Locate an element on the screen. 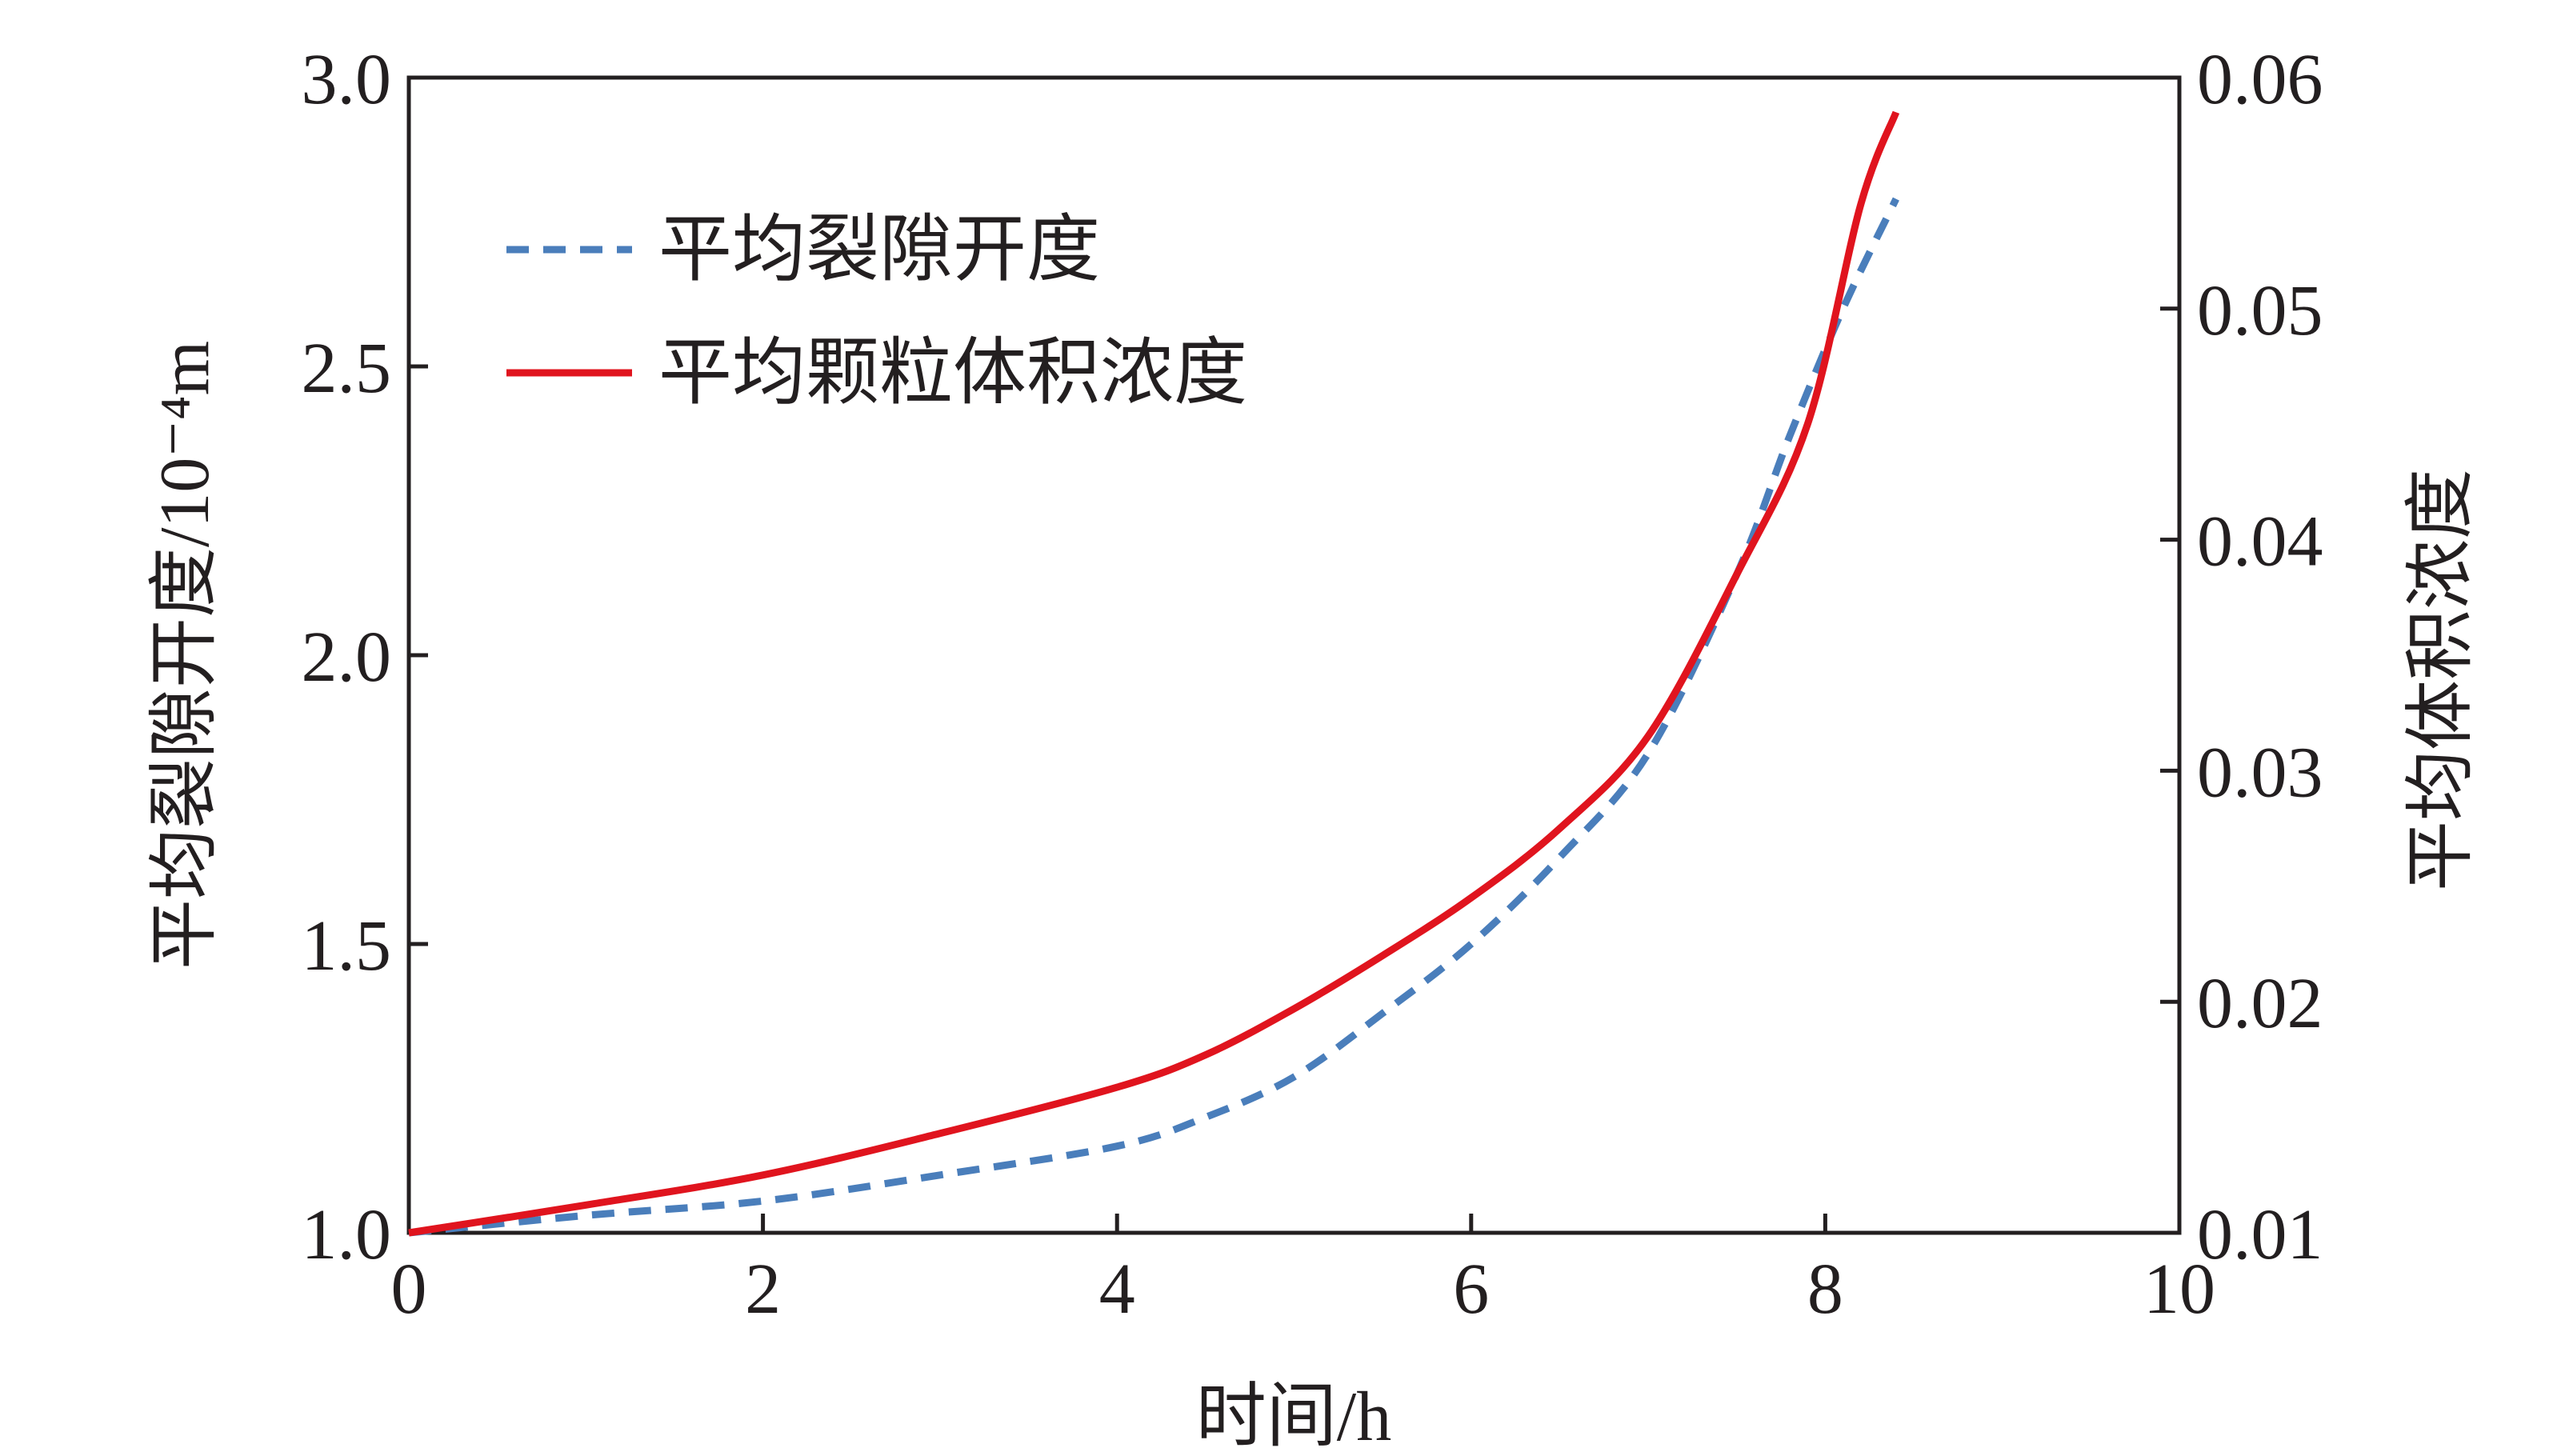 The image size is (2561, 1456). x-axis-title: 时间/h is located at coordinates (1293, 1417).